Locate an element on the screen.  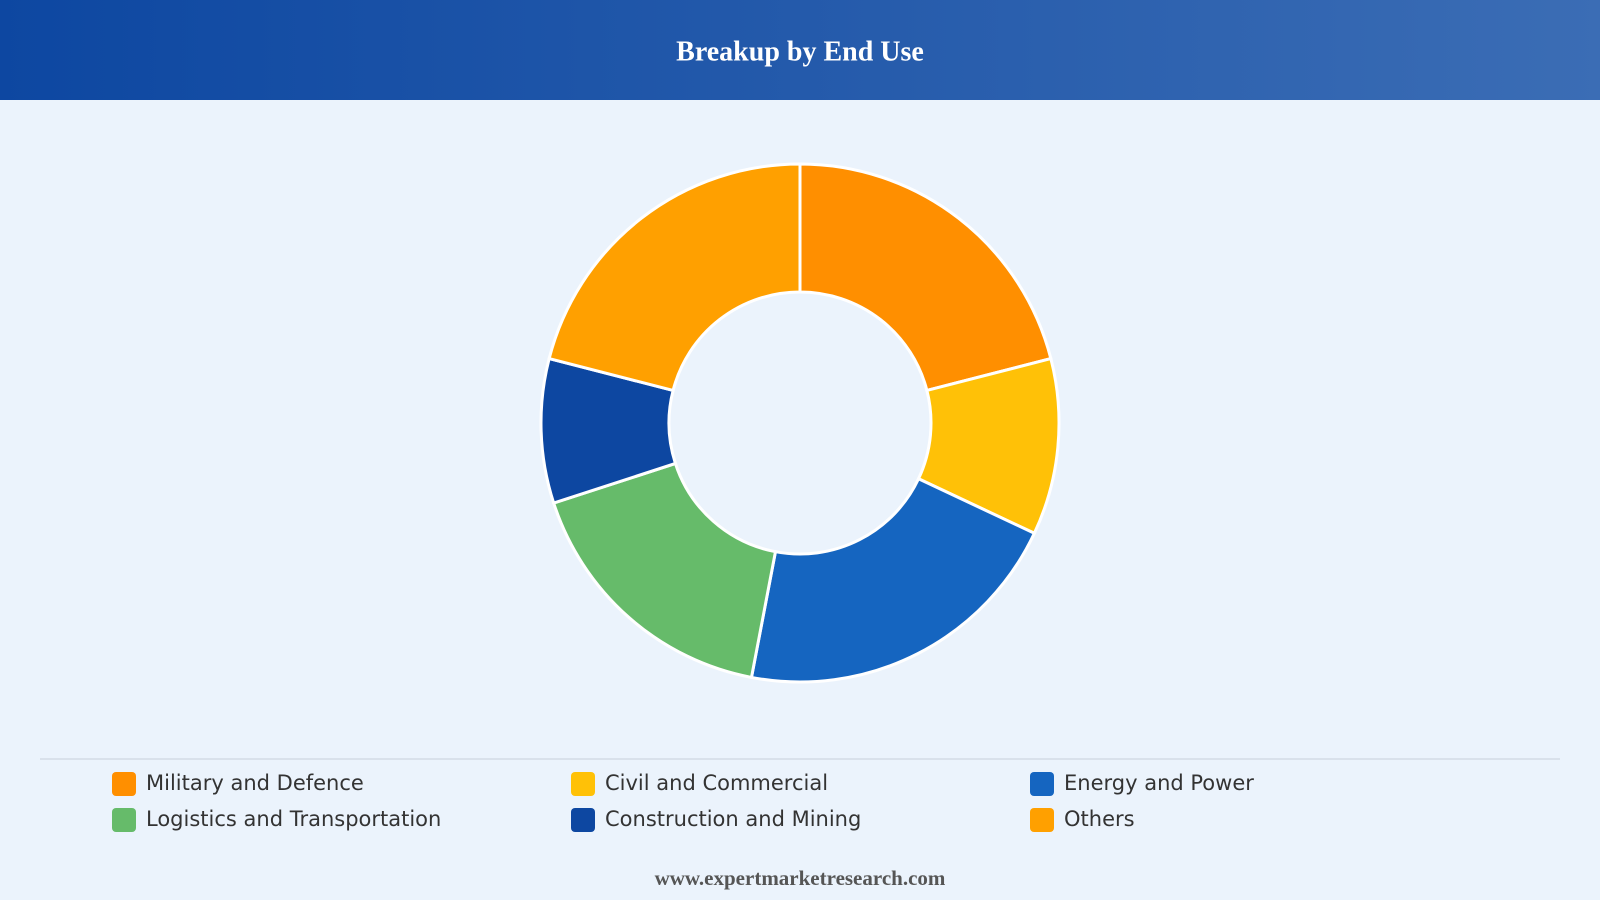
header-bar is located at coordinates (800, 50).